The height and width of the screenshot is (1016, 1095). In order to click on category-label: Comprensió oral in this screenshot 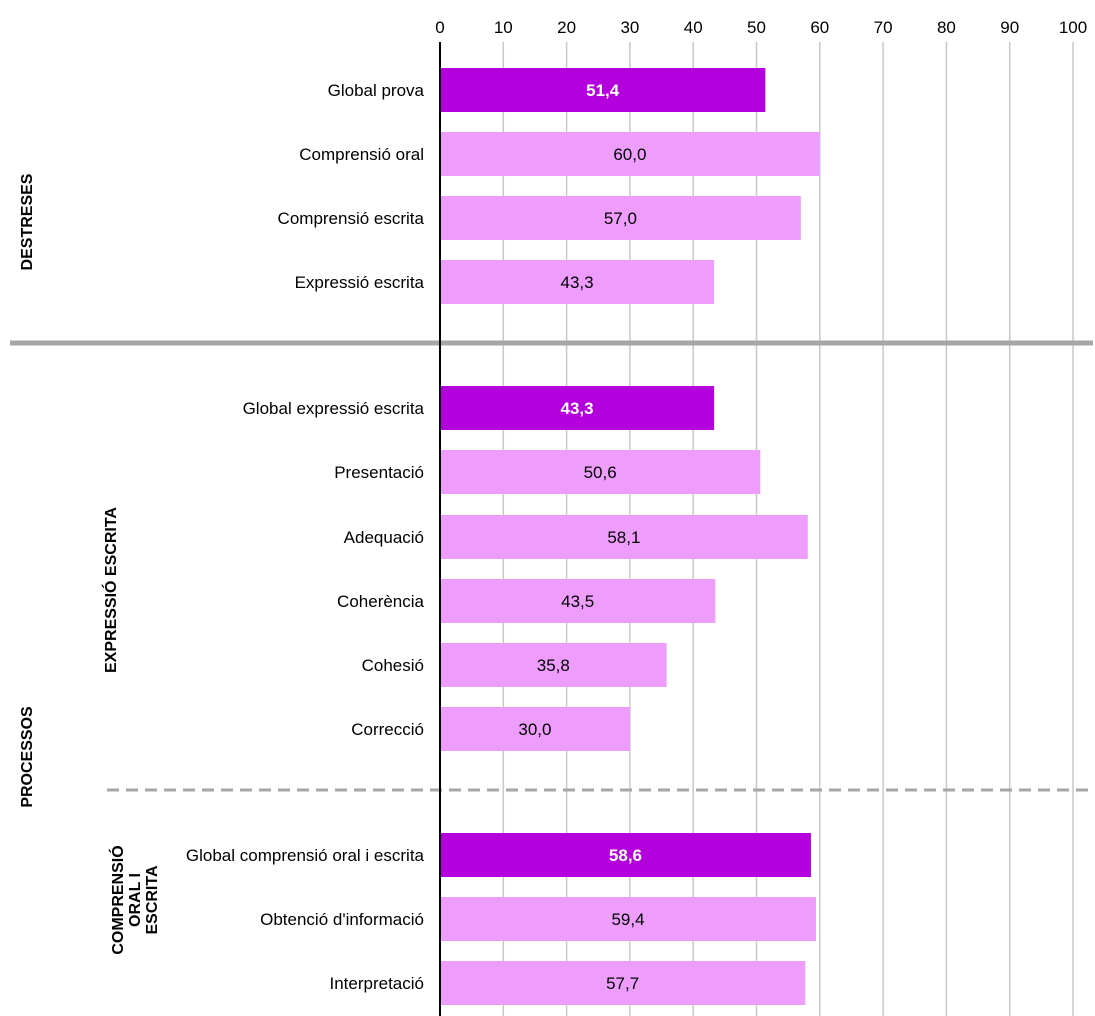, I will do `click(361, 154)`.